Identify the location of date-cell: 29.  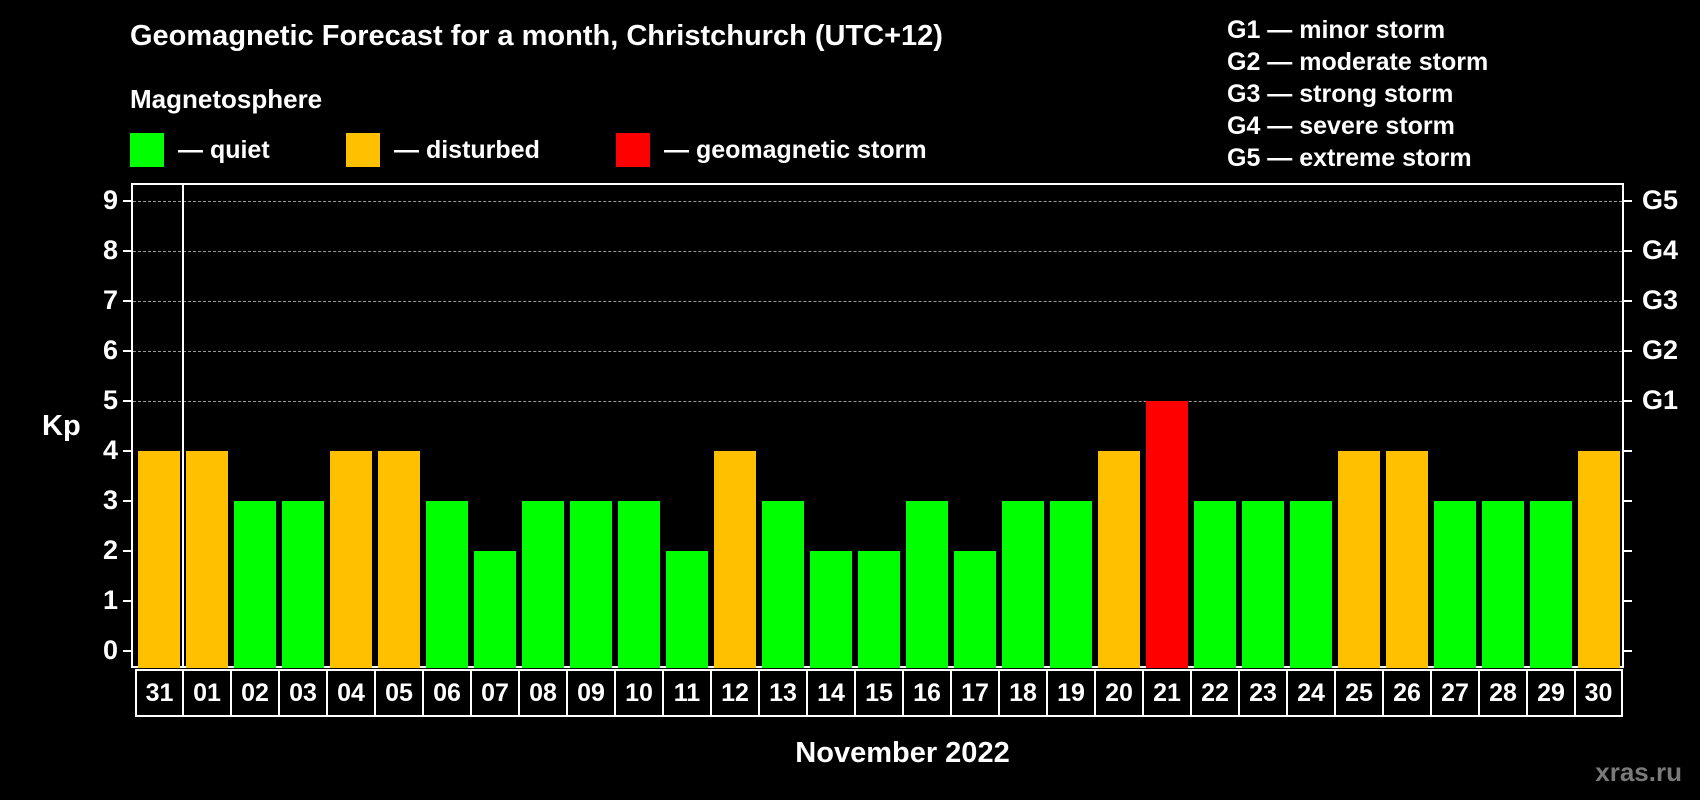
(1551, 693).